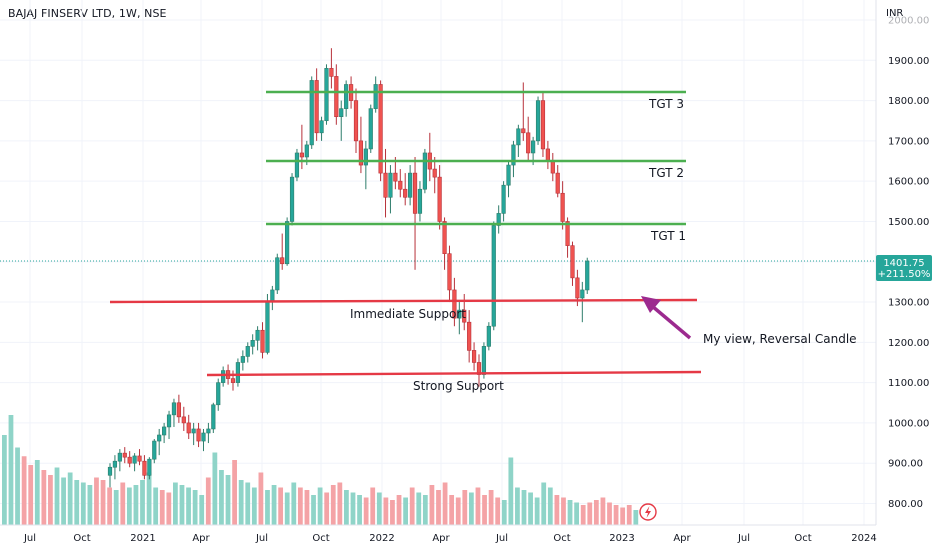 This screenshot has height=550, width=932. What do you see at coordinates (908, 303) in the screenshot?
I see `price-tick-label: 1300.00` at bounding box center [908, 303].